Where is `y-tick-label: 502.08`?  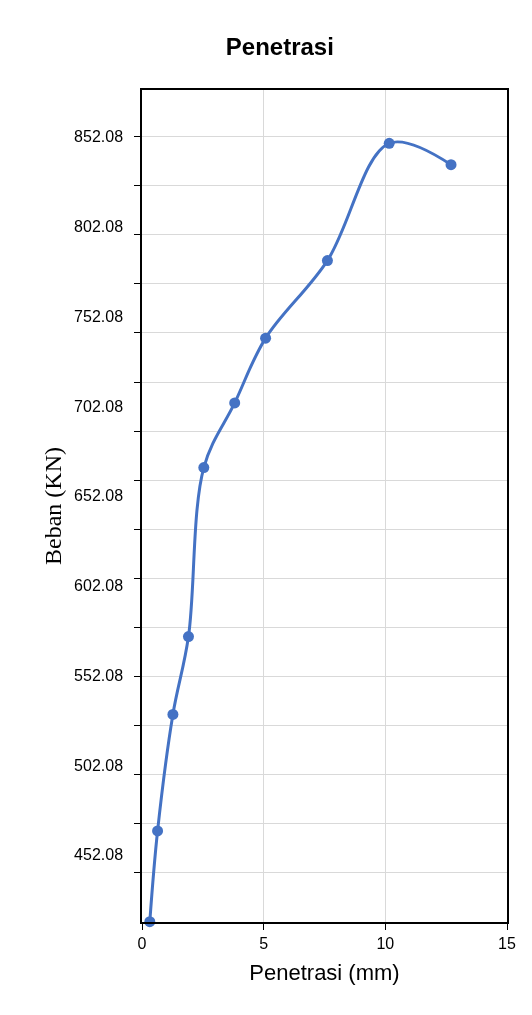 y-tick-label: 502.08 is located at coordinates (99, 765).